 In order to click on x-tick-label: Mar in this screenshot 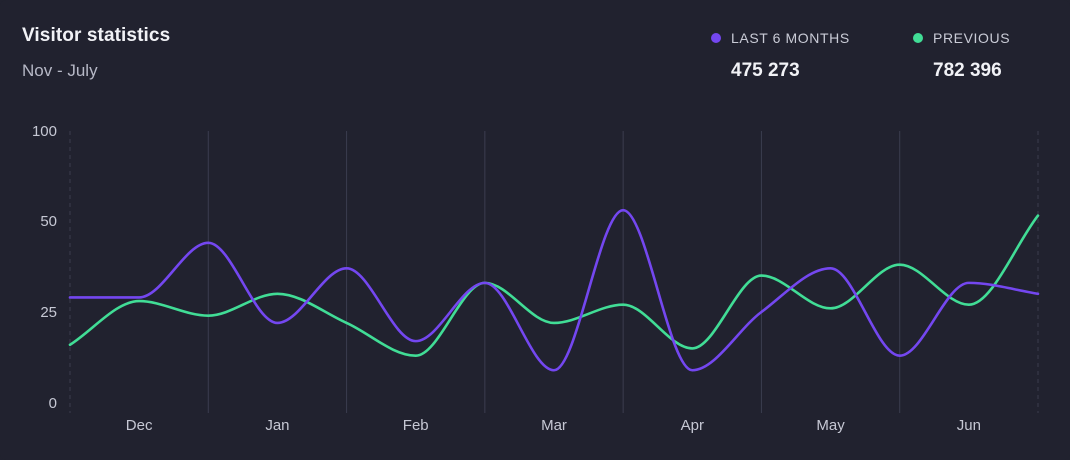, I will do `click(554, 425)`.